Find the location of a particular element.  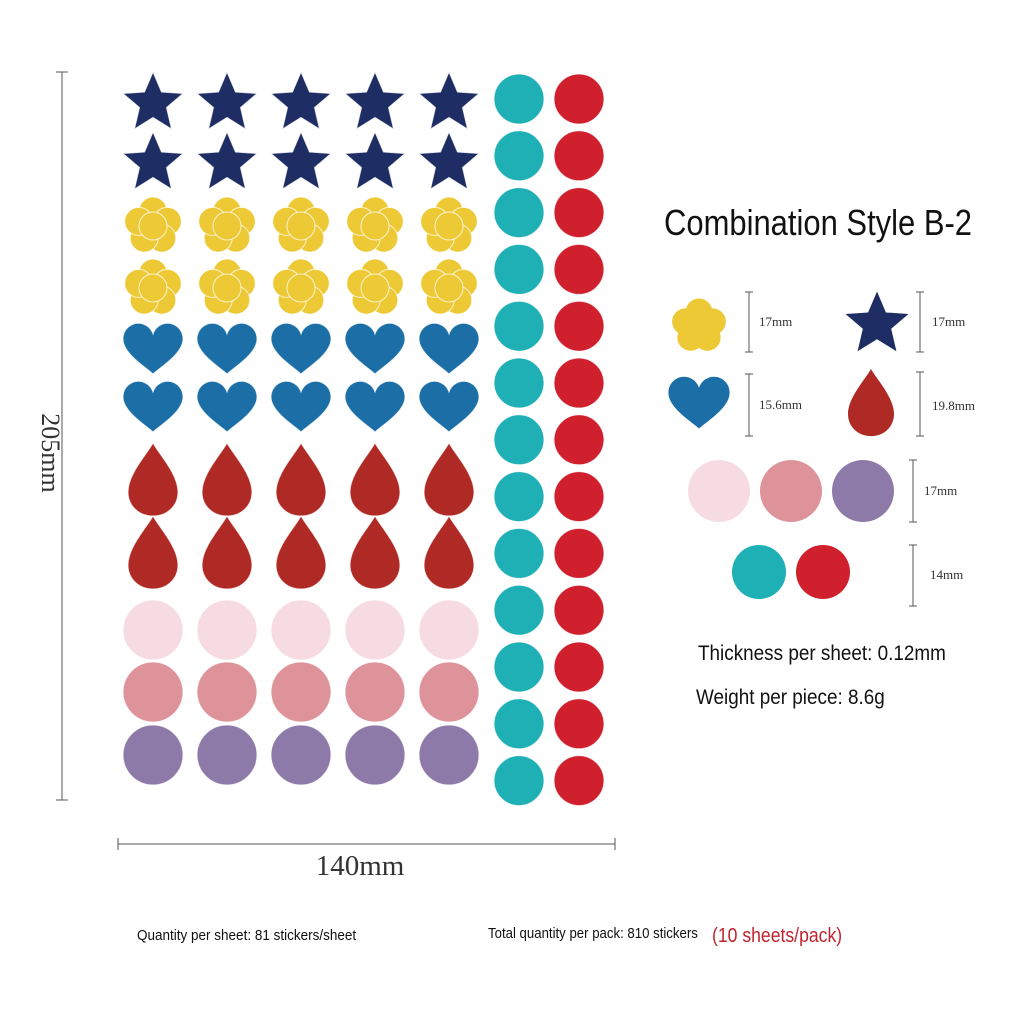

spec-flower-icon is located at coordinates (699, 324).